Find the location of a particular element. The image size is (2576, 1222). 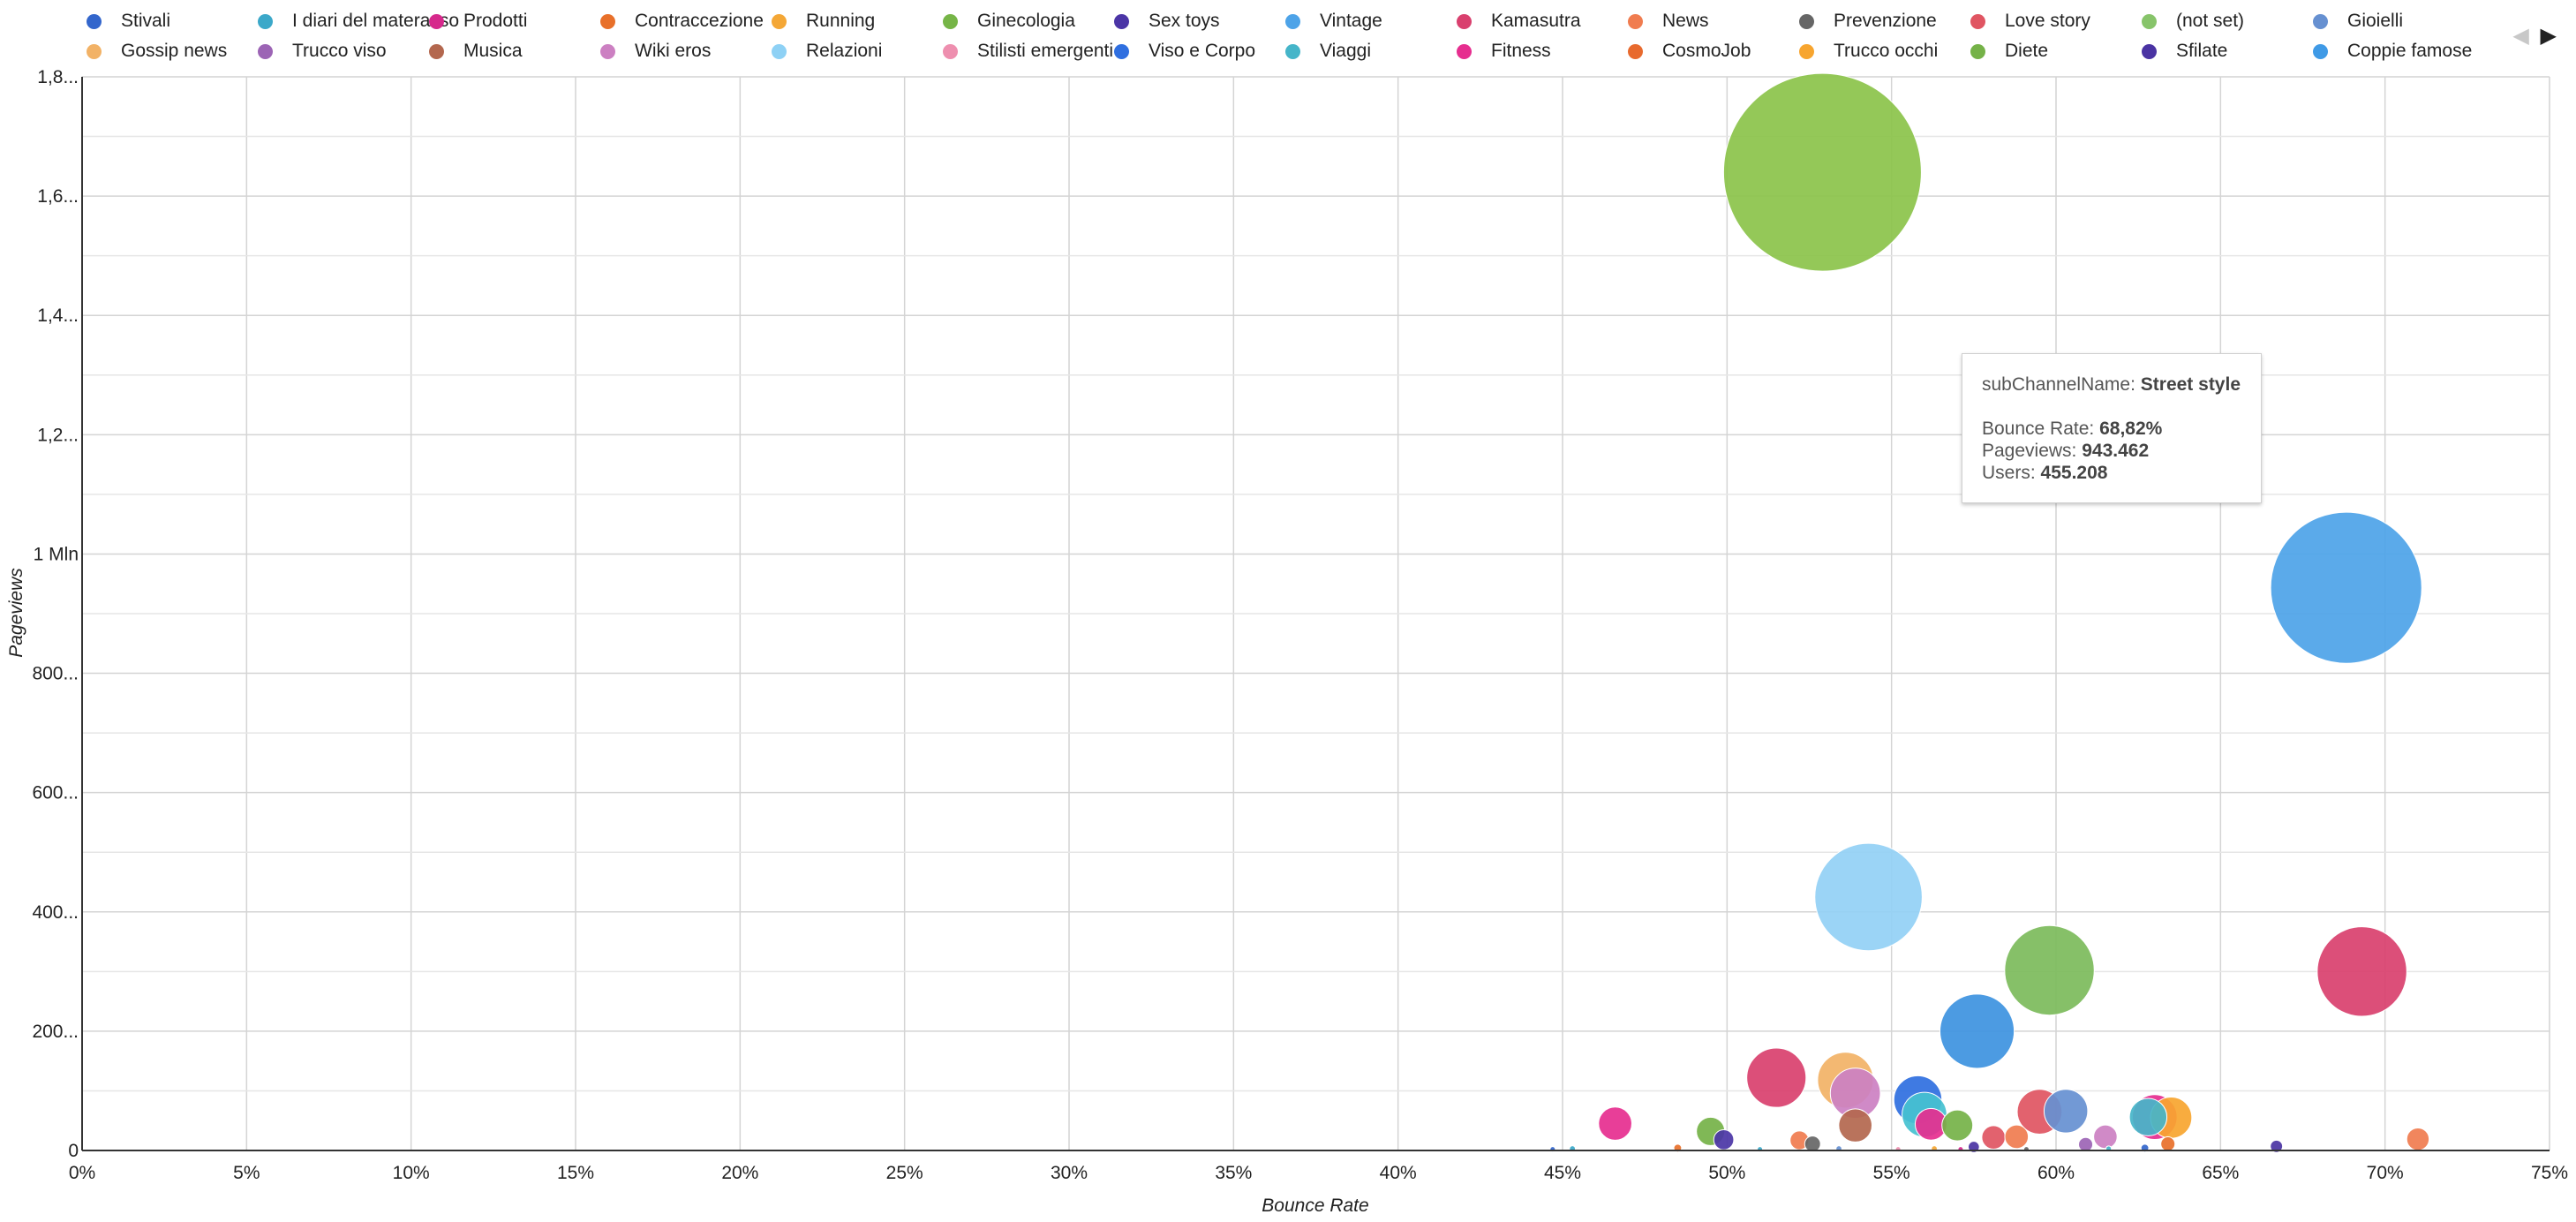

legend-label: Gioielli is located at coordinates (2376, 21).